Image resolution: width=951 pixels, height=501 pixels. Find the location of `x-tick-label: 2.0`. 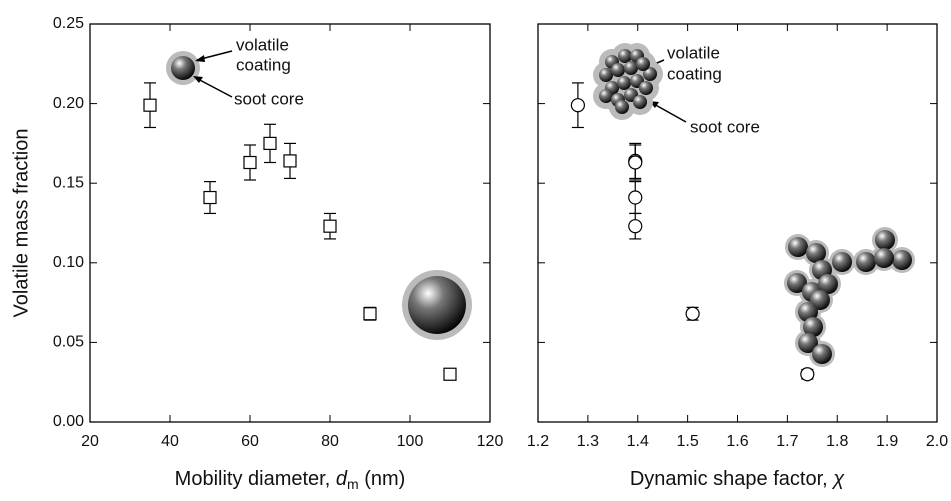

x-tick-label: 2.0 is located at coordinates (937, 441).